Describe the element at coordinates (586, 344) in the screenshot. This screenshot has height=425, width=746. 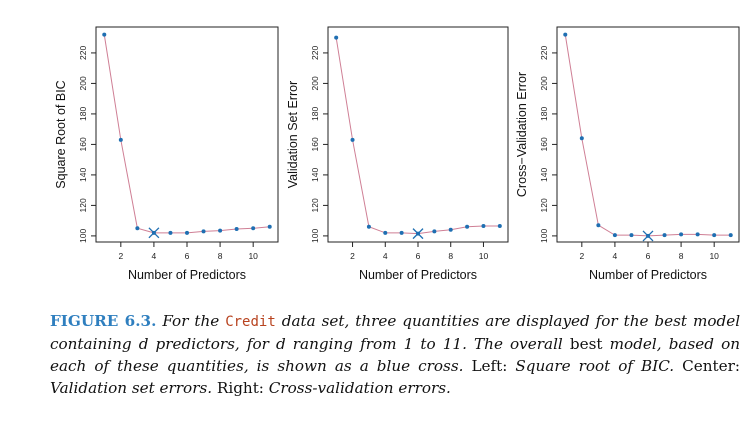
I see `caption-text-3: best` at that location.